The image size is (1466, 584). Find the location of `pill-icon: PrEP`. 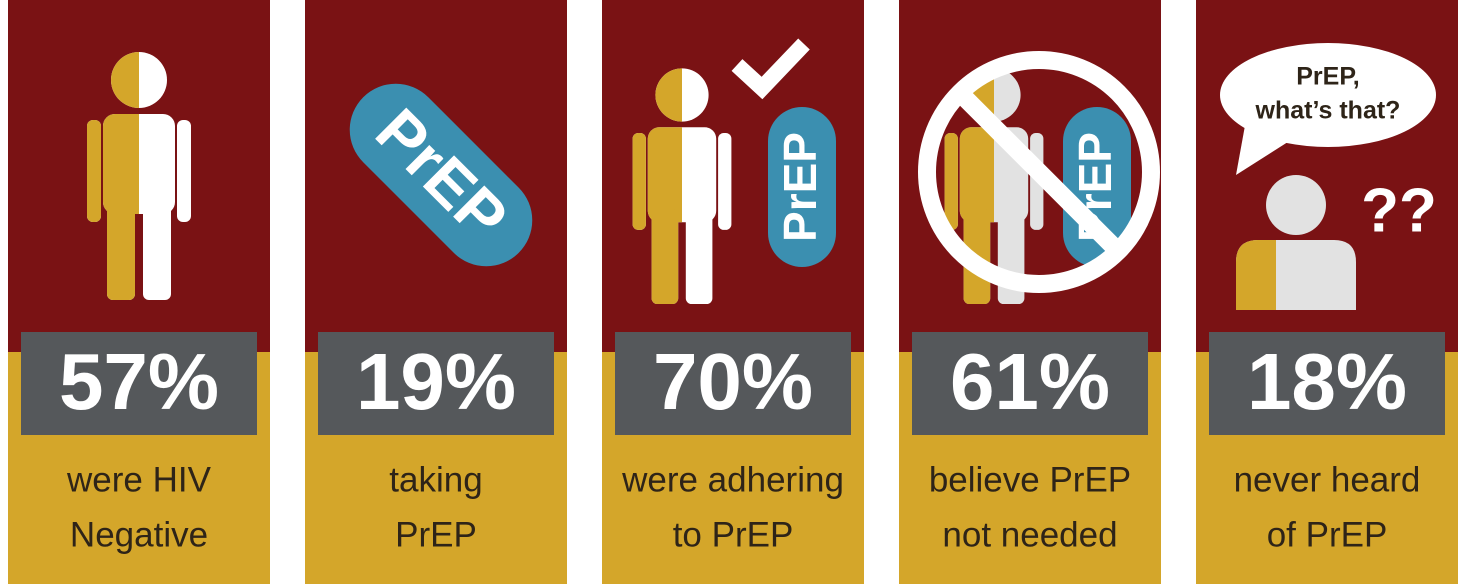

pill-icon: PrEP is located at coordinates (802, 187).